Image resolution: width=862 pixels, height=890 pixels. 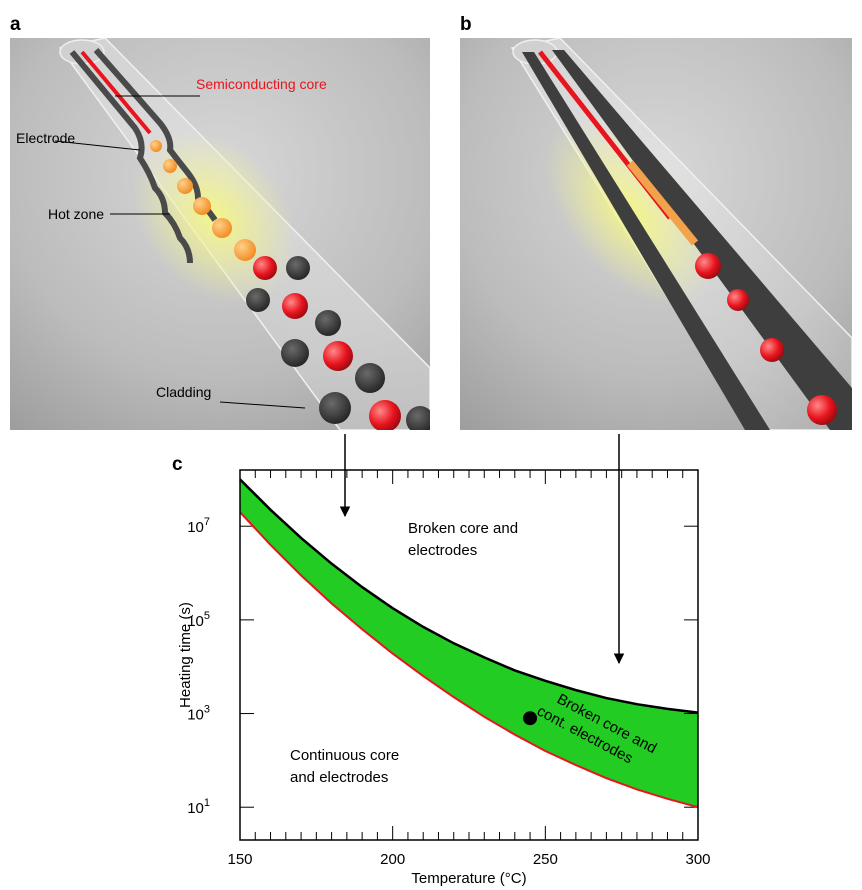 I want to click on y-tick-labels: 10¹ 10³ 10⁵ 10⁷, so click(x=198, y=666).